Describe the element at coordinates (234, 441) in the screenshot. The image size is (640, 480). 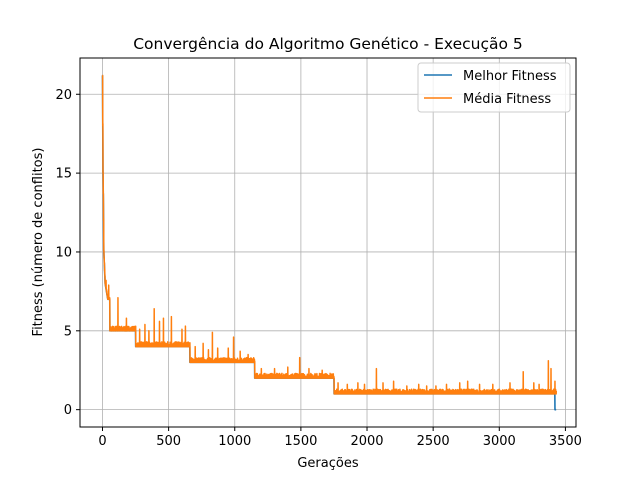
I see `x-tick-label: 1000` at that location.